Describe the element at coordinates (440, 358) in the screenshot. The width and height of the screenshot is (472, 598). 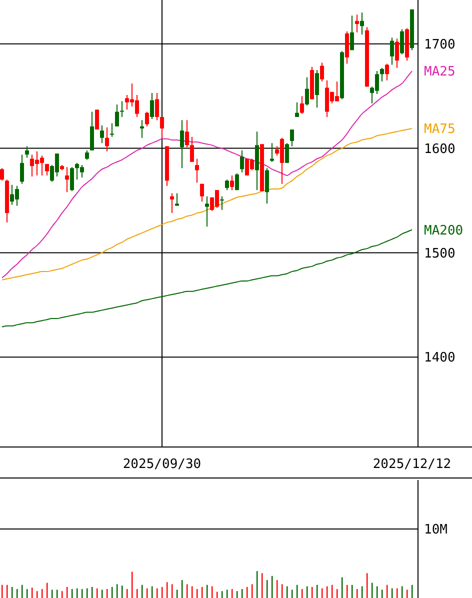
I see `y-tick-label: 1400` at that location.